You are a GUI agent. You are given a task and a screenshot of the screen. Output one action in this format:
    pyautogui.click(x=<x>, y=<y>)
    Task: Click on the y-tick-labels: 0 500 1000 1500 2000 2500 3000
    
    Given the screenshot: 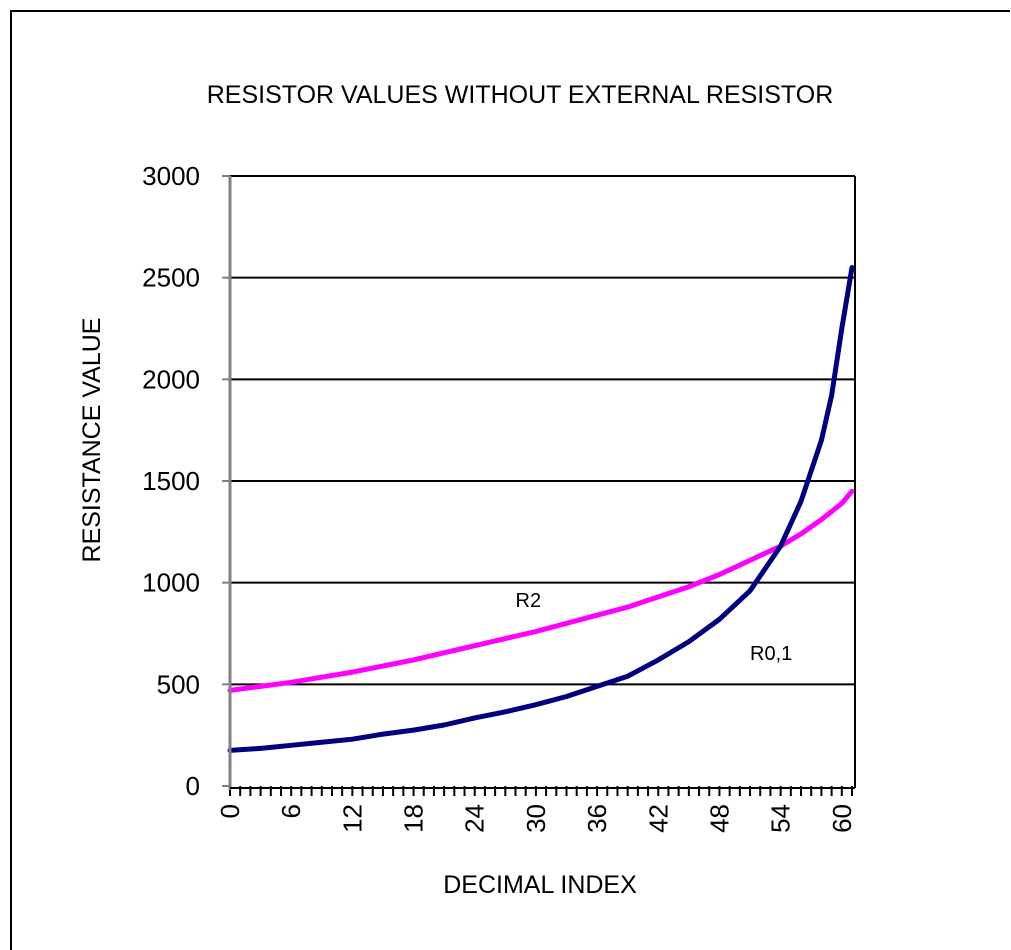 What is the action you would take?
    pyautogui.click(x=171, y=481)
    